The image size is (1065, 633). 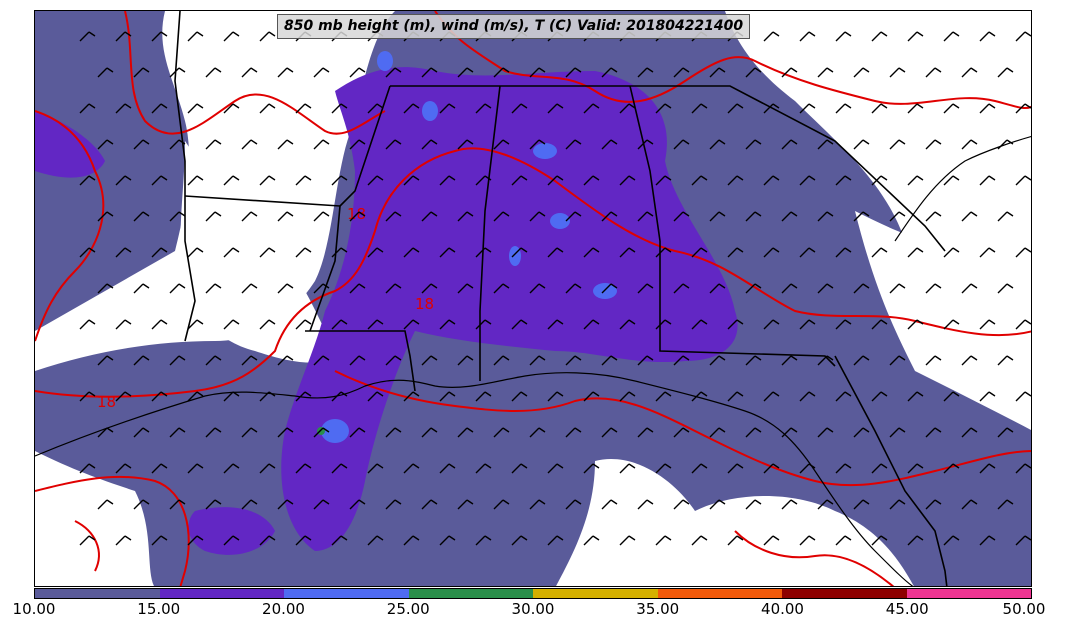 What do you see at coordinates (533, 609) in the screenshot?
I see `colorbar-tick-label: 30.00` at bounding box center [533, 609].